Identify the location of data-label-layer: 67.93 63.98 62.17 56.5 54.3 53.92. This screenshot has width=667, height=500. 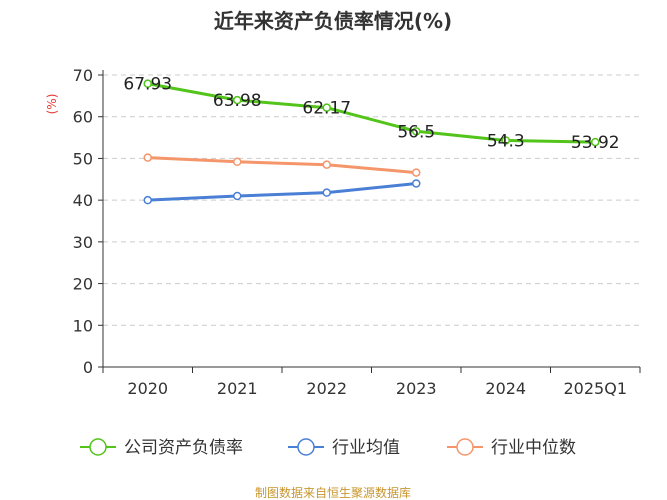
(371, 114).